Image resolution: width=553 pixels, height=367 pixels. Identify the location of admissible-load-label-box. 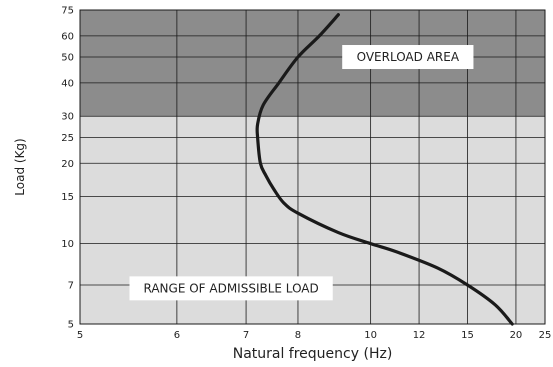
(231, 288).